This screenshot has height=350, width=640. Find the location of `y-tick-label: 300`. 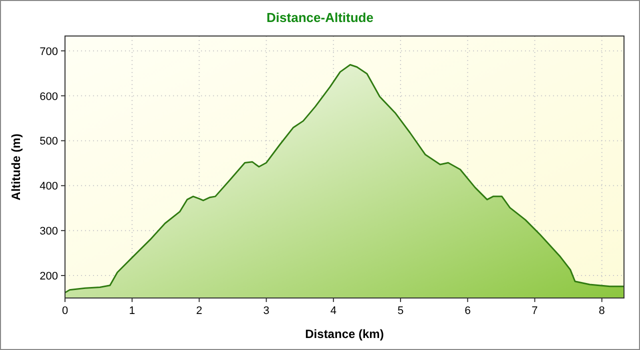

y-tick-label: 300 is located at coordinates (49, 232).